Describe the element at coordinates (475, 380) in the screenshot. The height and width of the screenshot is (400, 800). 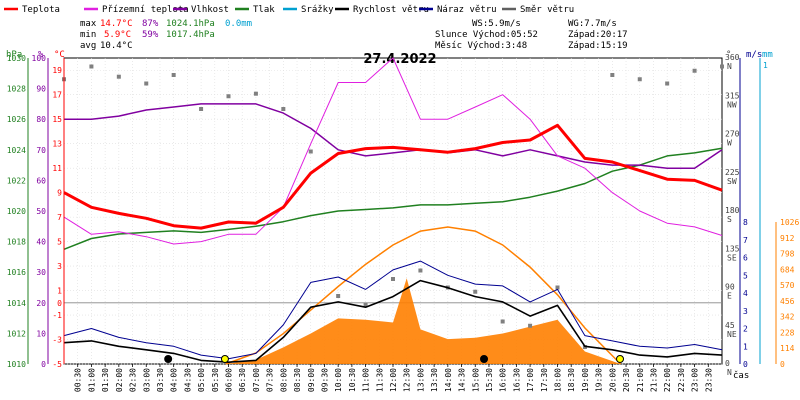
I see `xtick-label-29: 15:00` at that location.